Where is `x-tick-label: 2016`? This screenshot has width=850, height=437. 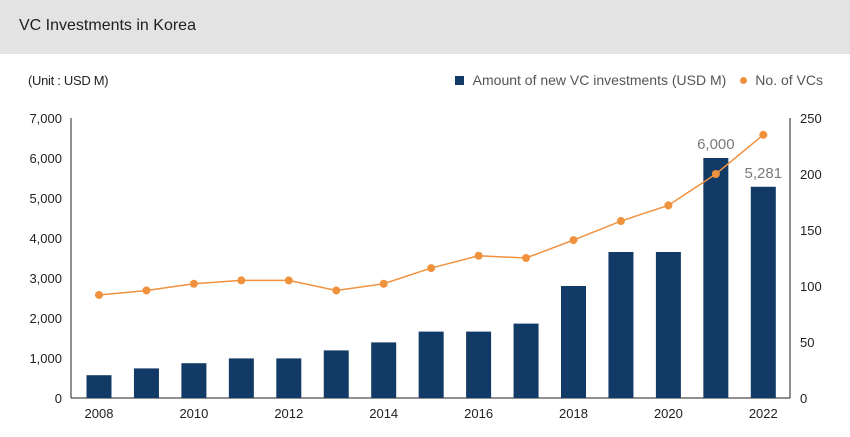
x-tick-label: 2016 is located at coordinates (478, 413).